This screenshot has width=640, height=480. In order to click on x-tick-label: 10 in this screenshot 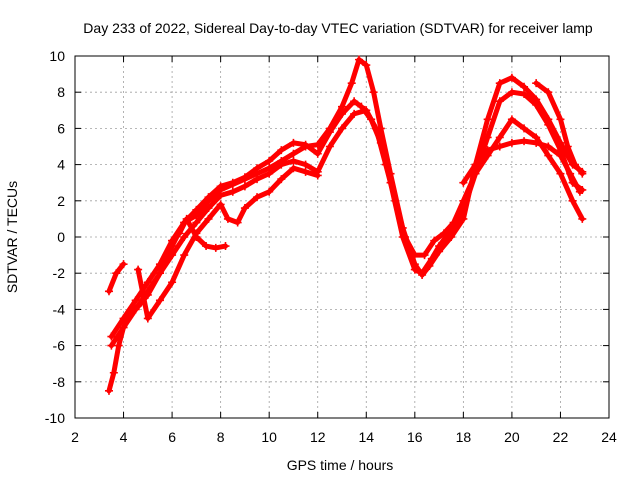, I will do `click(269, 437)`.